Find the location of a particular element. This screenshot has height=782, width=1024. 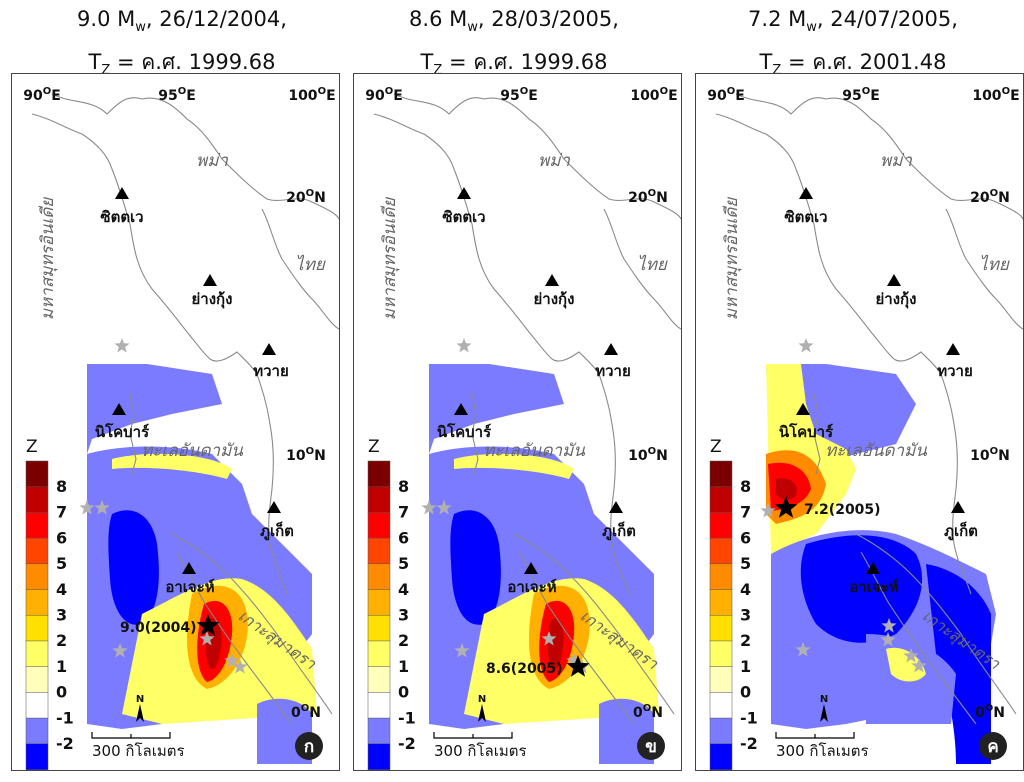

north-arrow-label: N is located at coordinates (824, 699).